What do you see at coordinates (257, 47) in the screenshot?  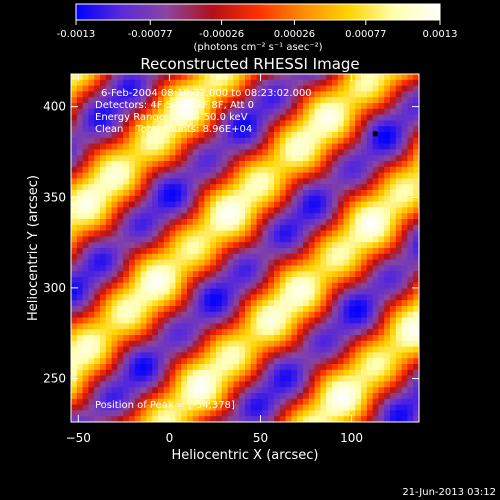 I see `colorbar-units-label: (photons cm⁻² s⁻¹ asec⁻²)` at bounding box center [257, 47].